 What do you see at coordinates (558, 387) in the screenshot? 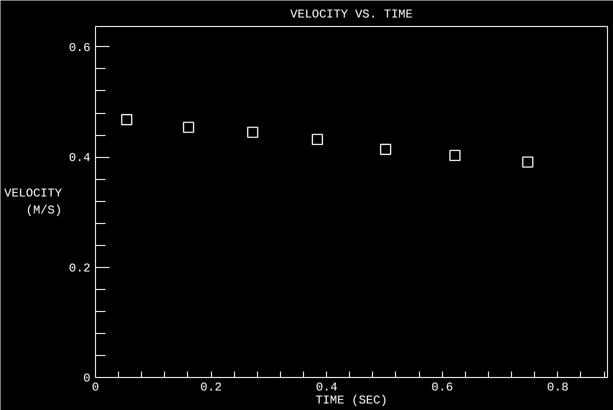
I see `x-tick-label: 0.8` at bounding box center [558, 387].